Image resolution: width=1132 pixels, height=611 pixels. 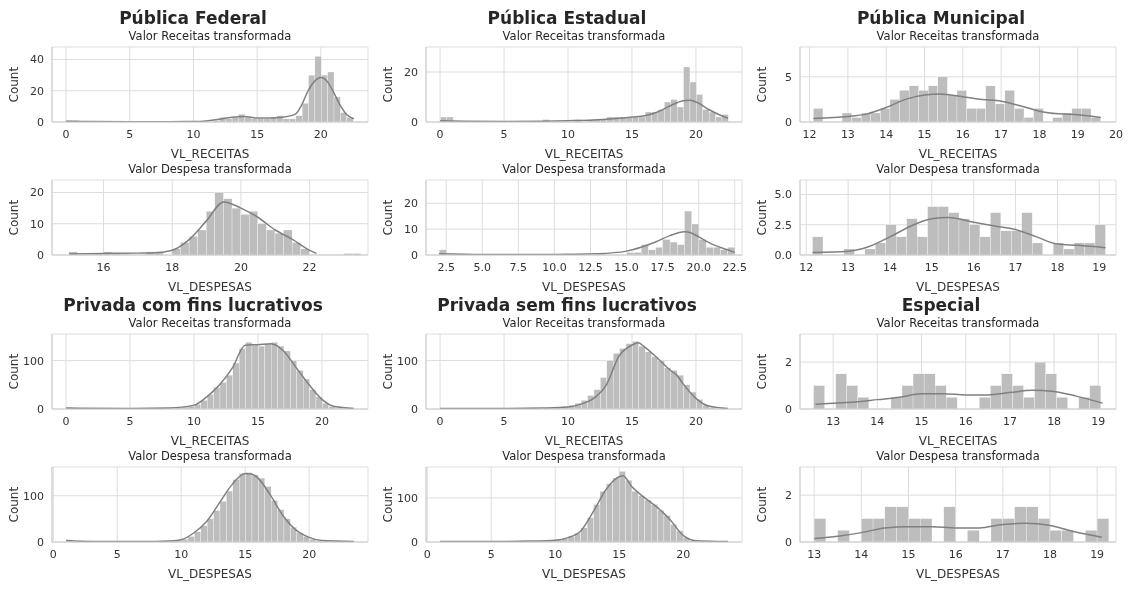 What do you see at coordinates (788, 77) in the screenshot?
I see `y-tick-label: 5` at bounding box center [788, 77].